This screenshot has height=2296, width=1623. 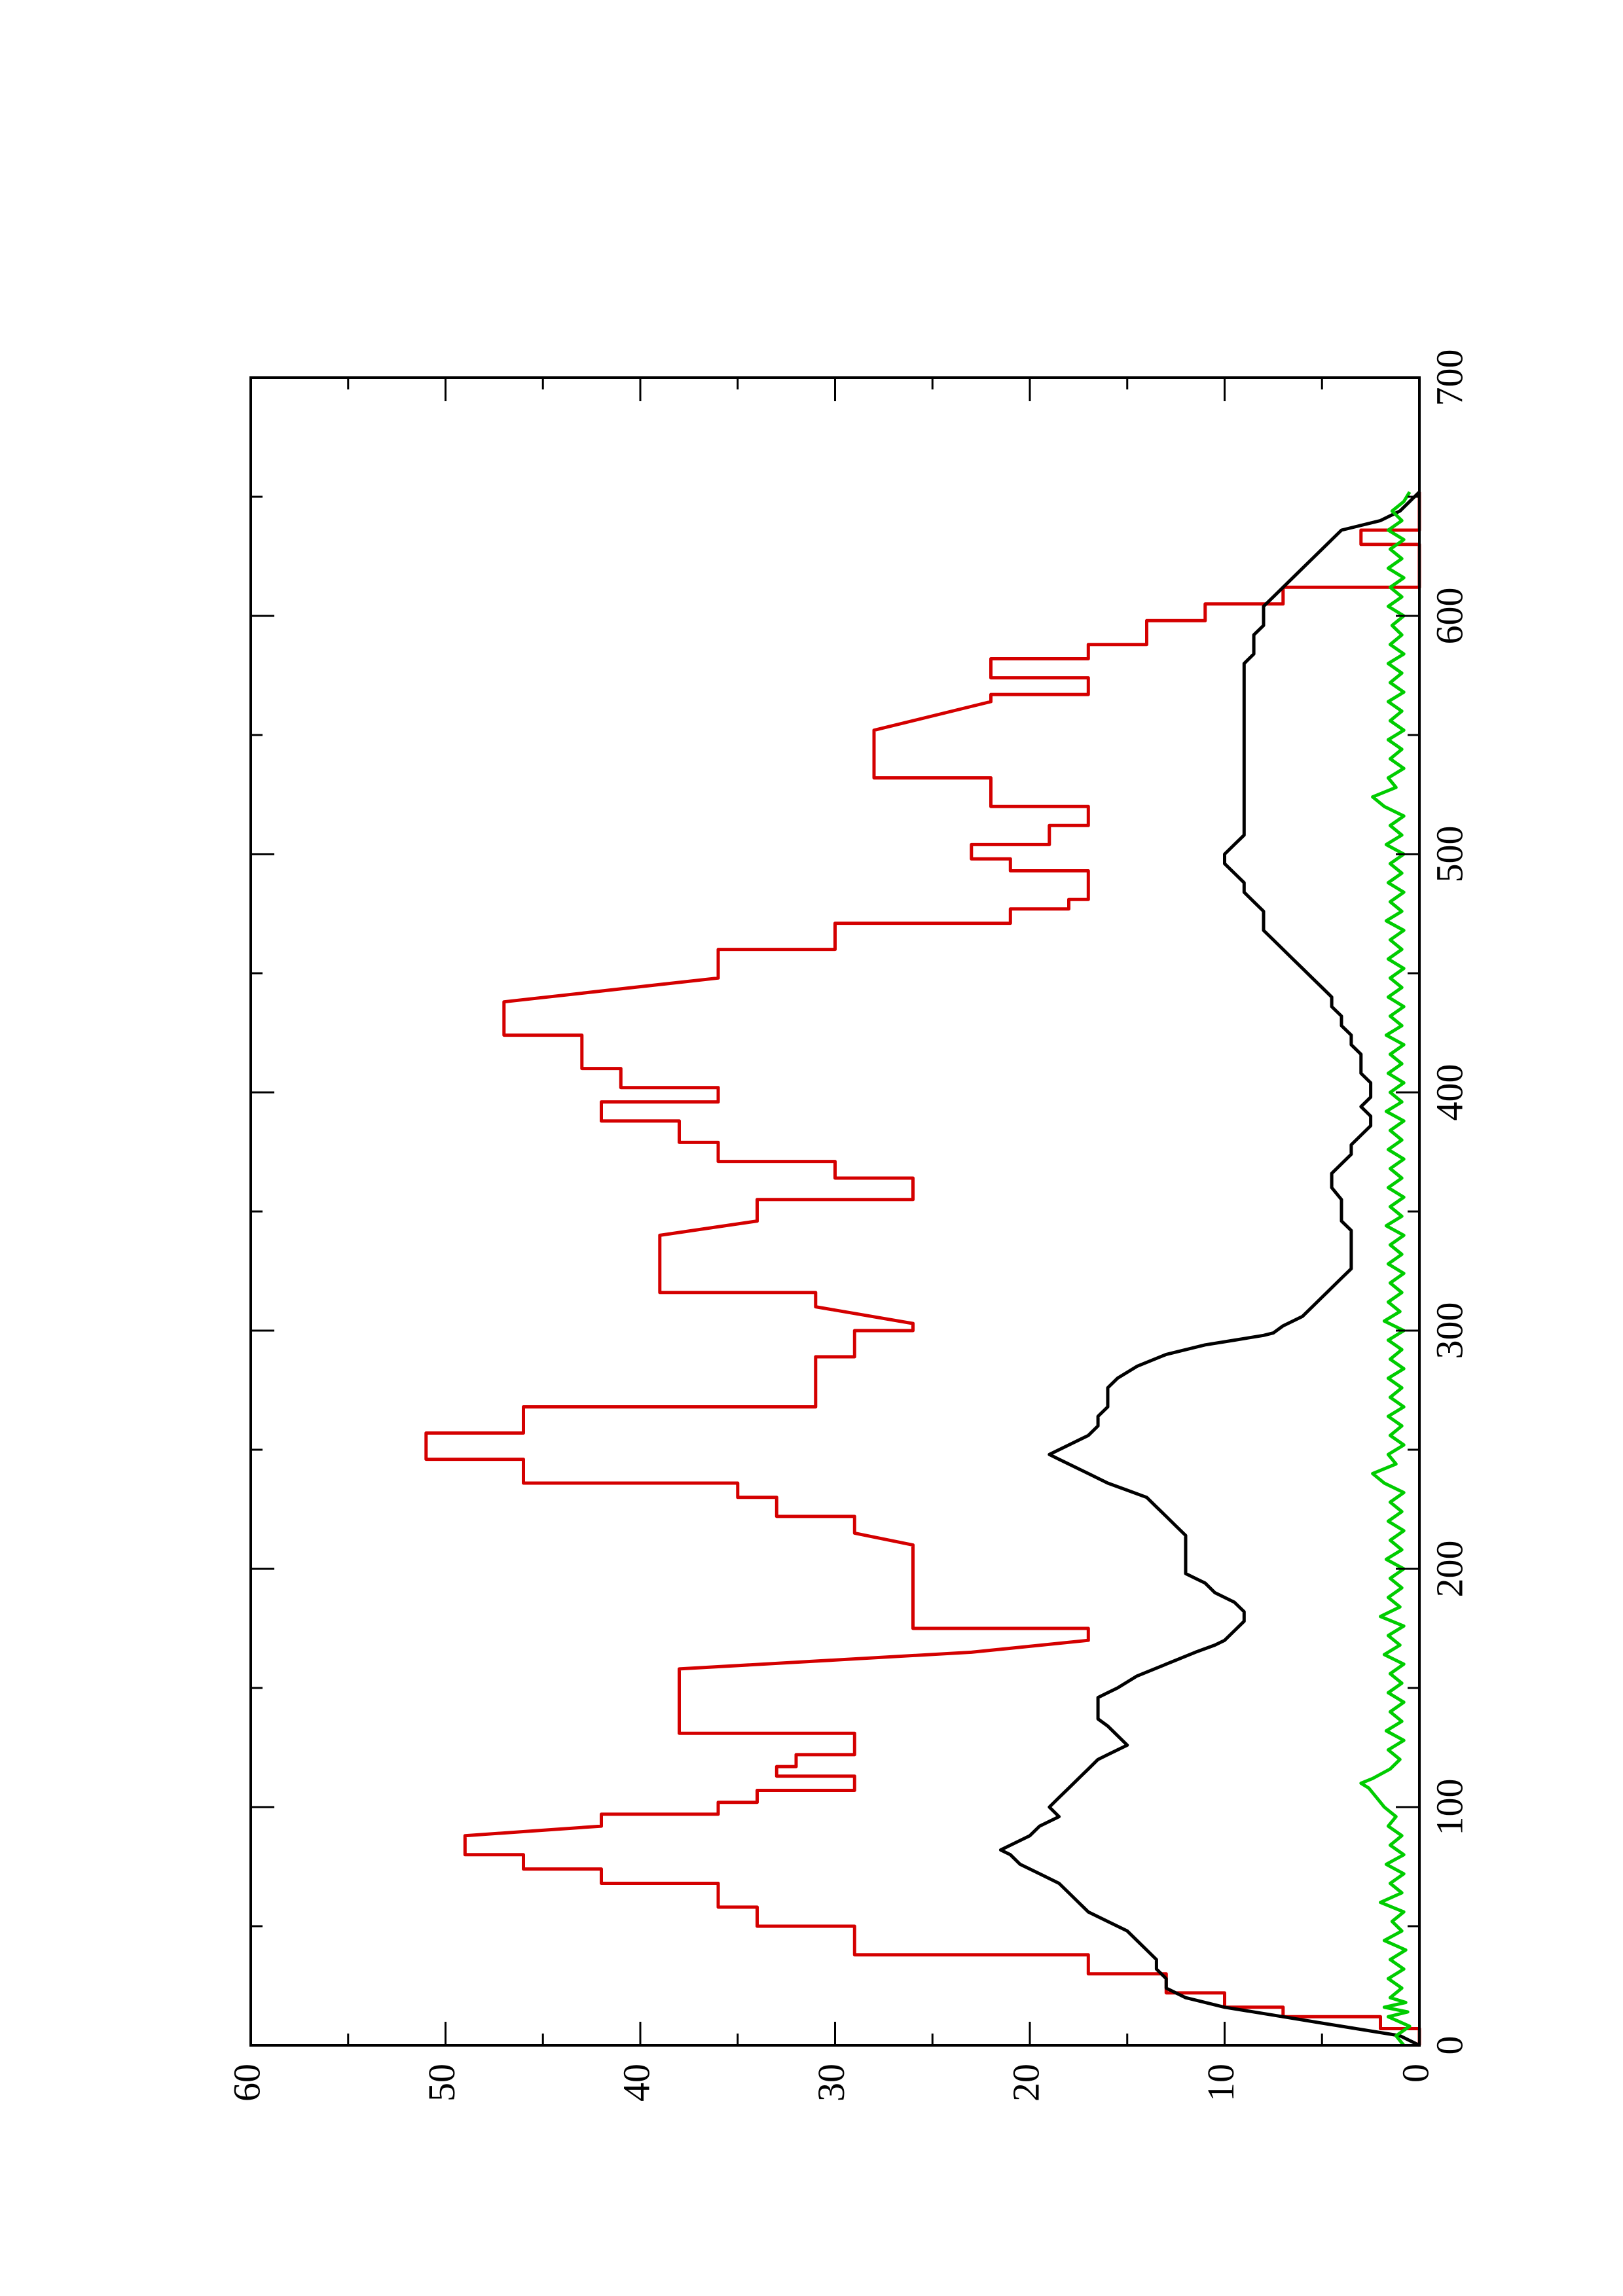 What do you see at coordinates (1449, 2046) in the screenshot?
I see `x-tick-label: 0` at bounding box center [1449, 2046].